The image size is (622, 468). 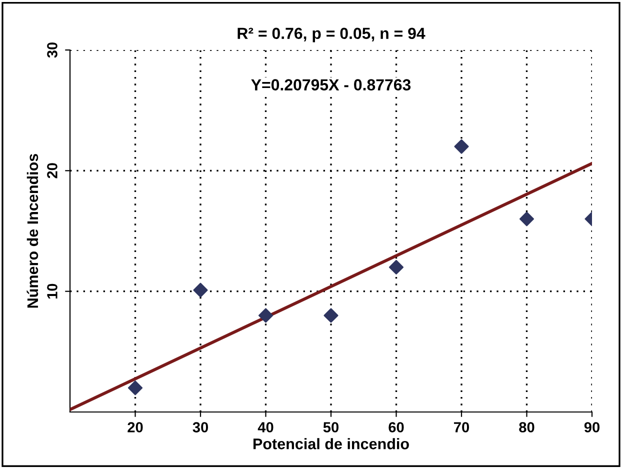 What do you see at coordinates (331, 444) in the screenshot?
I see `x-axis-title: Potencial de incendio` at bounding box center [331, 444].